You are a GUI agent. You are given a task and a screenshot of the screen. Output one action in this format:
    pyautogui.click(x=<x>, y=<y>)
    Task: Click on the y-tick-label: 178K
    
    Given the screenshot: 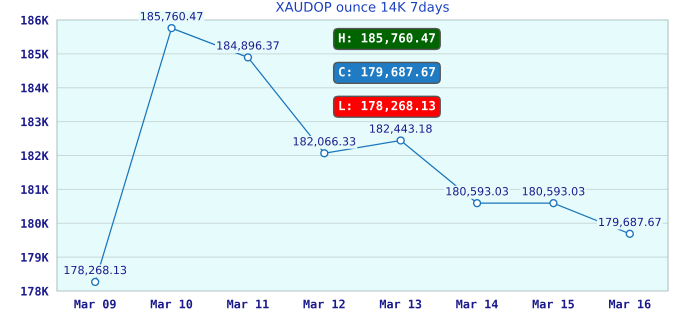 What is the action you would take?
    pyautogui.click(x=35, y=291)
    